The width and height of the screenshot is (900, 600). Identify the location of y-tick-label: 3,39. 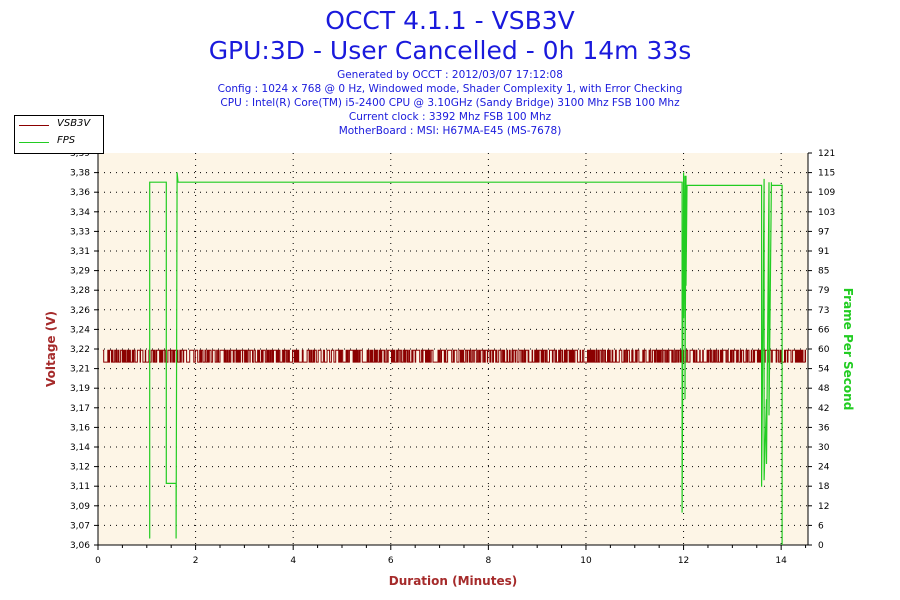
(80, 154).